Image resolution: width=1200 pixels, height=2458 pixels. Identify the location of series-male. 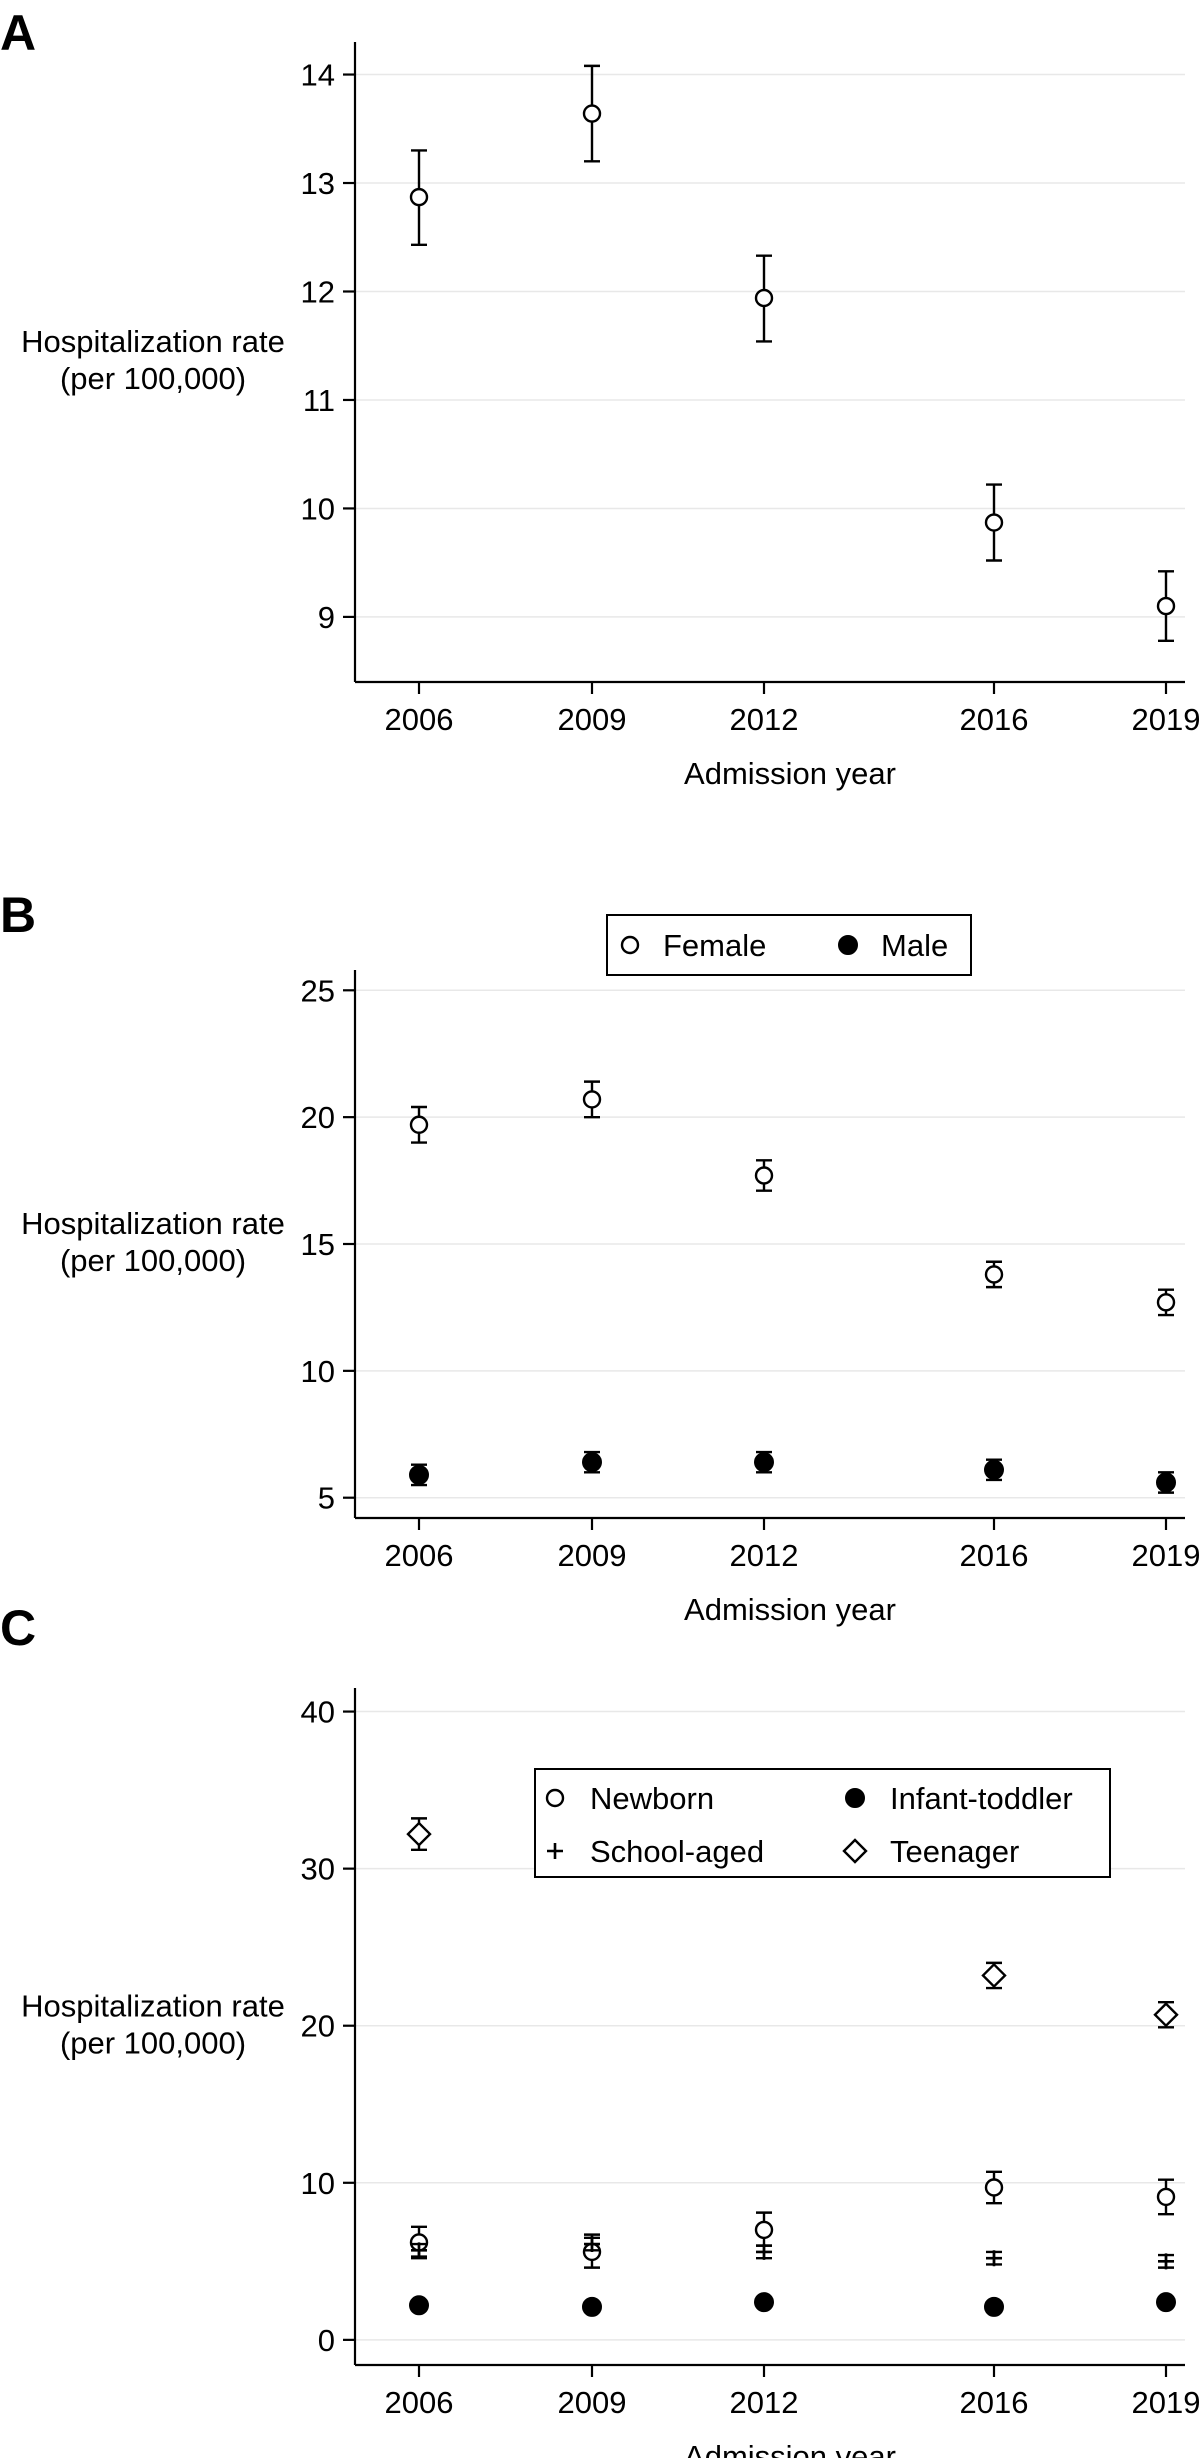
(792, 1472).